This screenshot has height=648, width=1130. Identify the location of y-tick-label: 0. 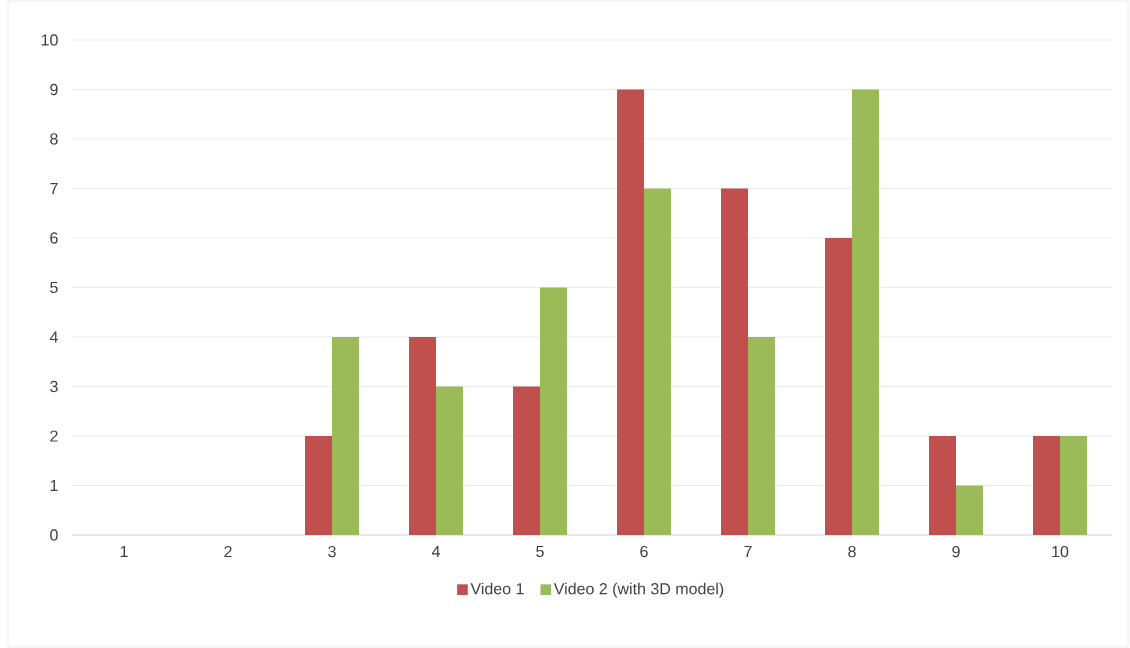
(54, 535).